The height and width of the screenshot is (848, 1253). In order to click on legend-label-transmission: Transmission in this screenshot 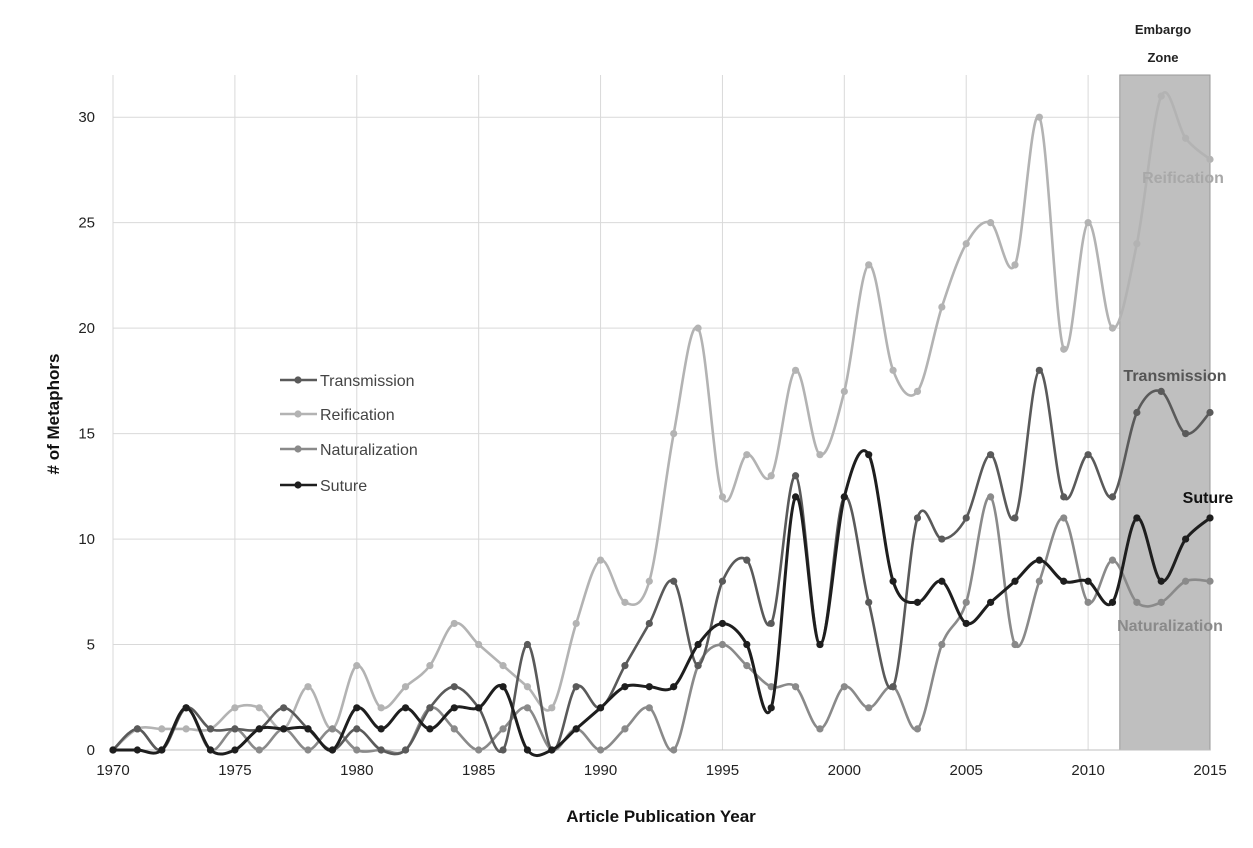, I will do `click(367, 381)`.